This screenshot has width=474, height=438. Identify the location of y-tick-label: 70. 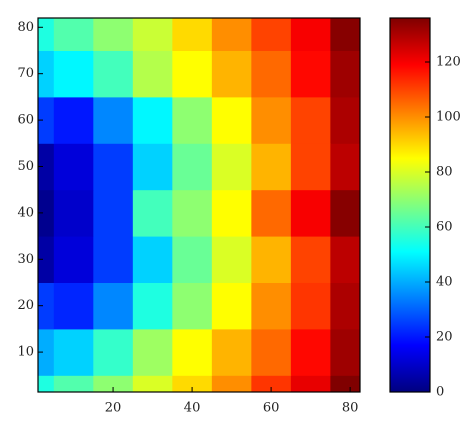
(25, 73).